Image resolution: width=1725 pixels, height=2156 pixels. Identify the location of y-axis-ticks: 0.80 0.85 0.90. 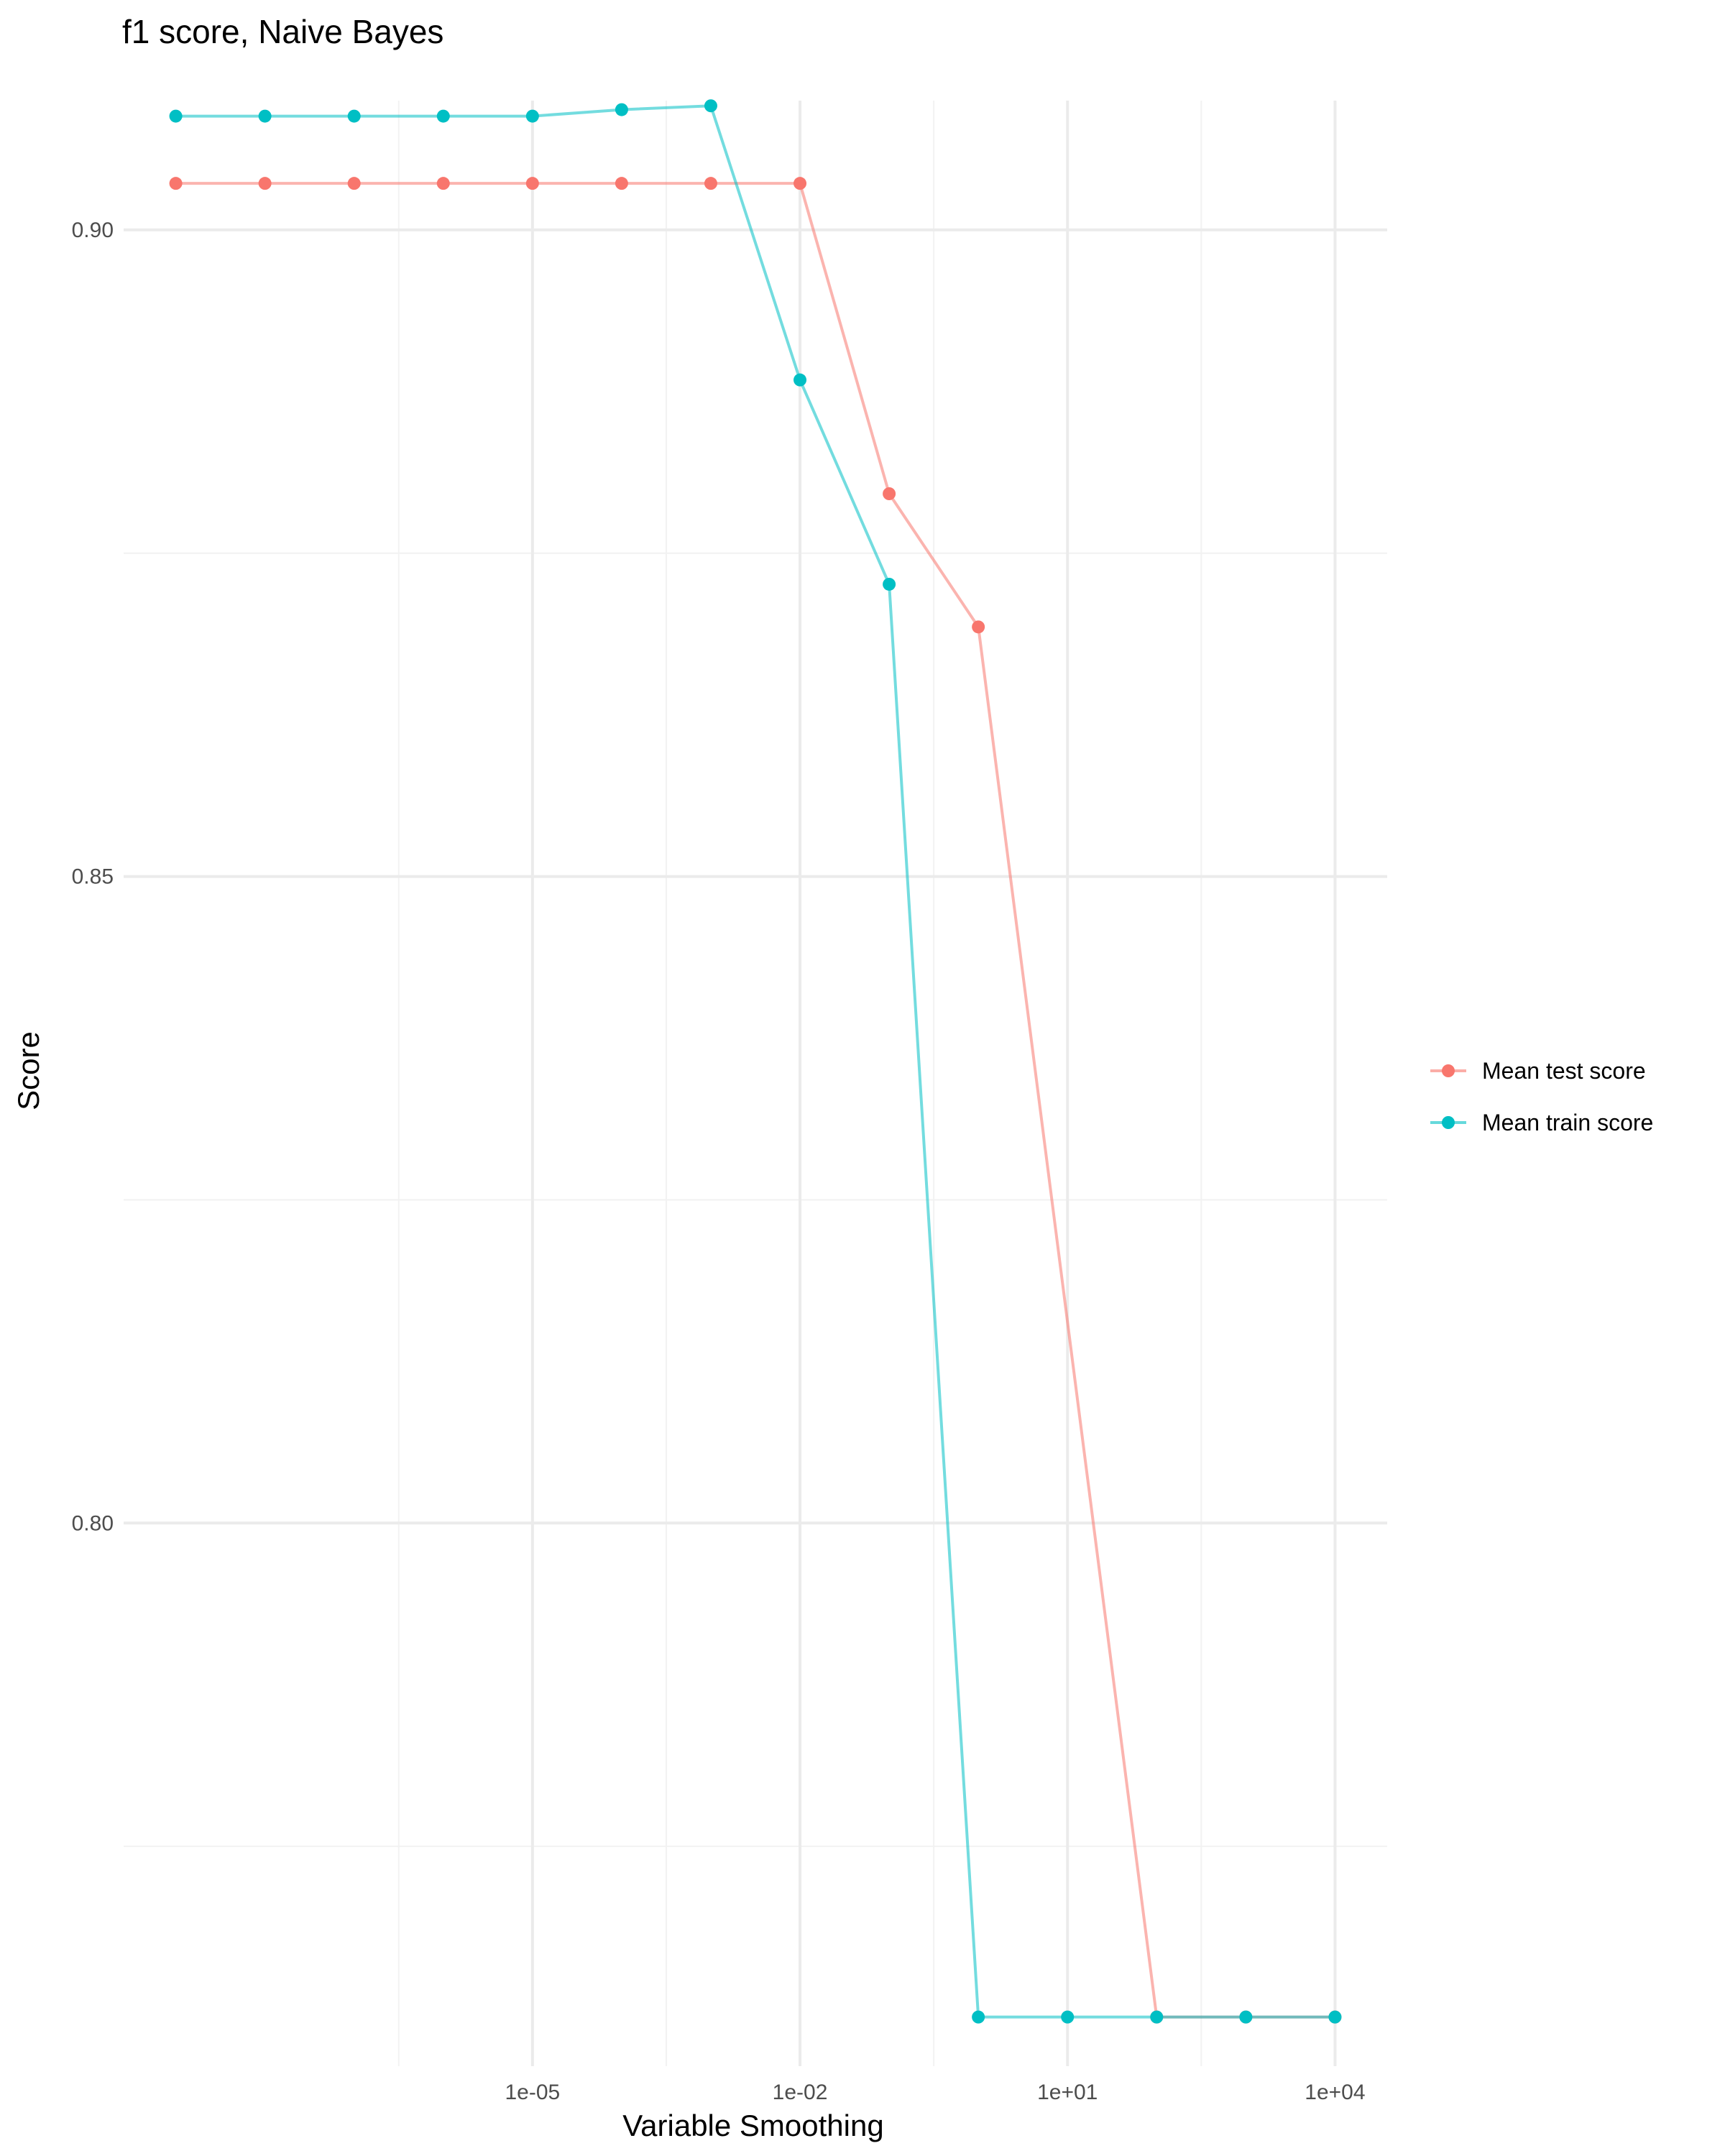
(93, 877).